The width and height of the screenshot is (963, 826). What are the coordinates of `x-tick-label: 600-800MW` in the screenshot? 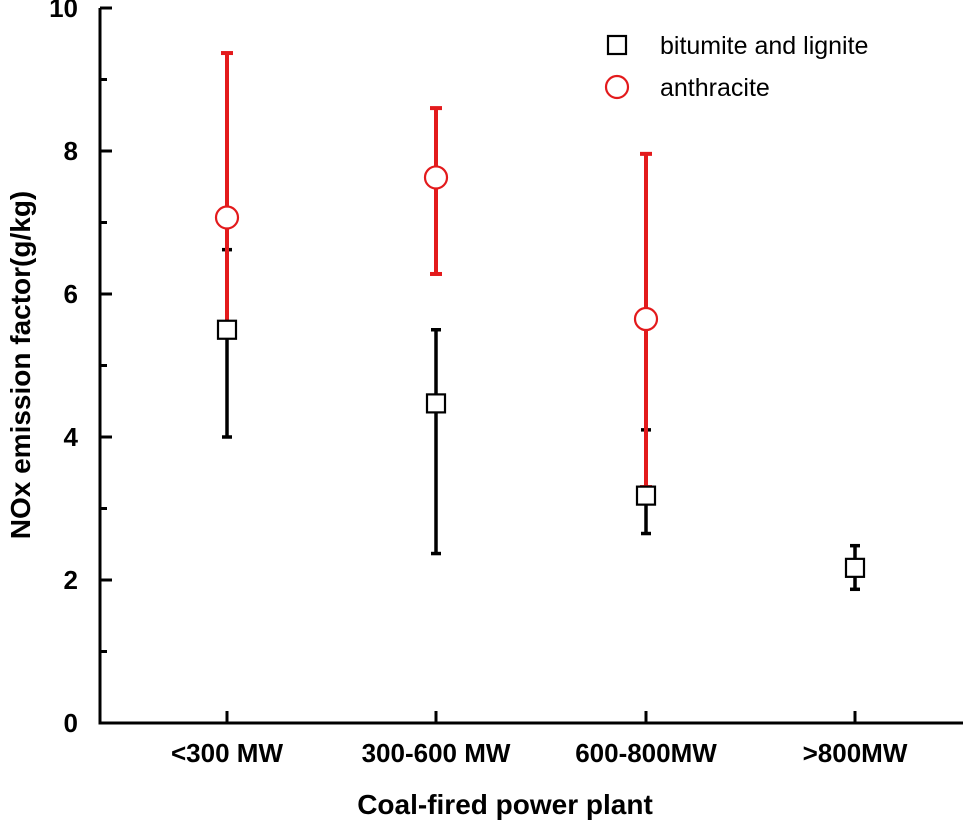 It's located at (646, 753).